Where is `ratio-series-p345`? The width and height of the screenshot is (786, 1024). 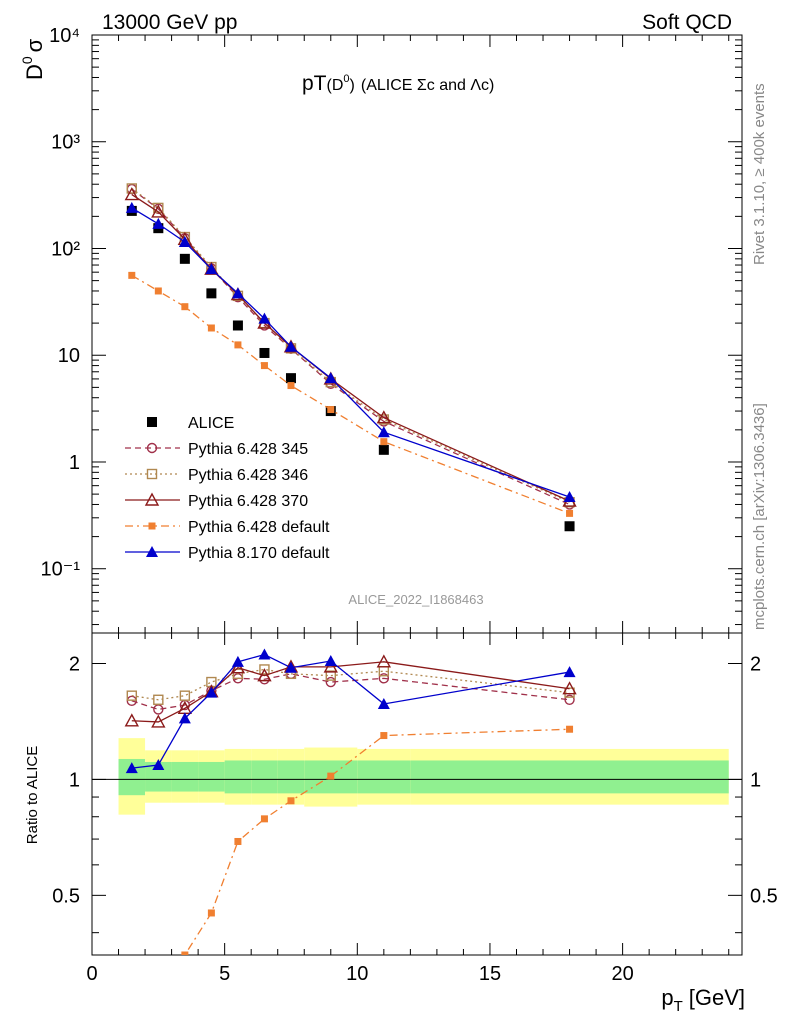 ratio-series-p345 is located at coordinates (350, 691).